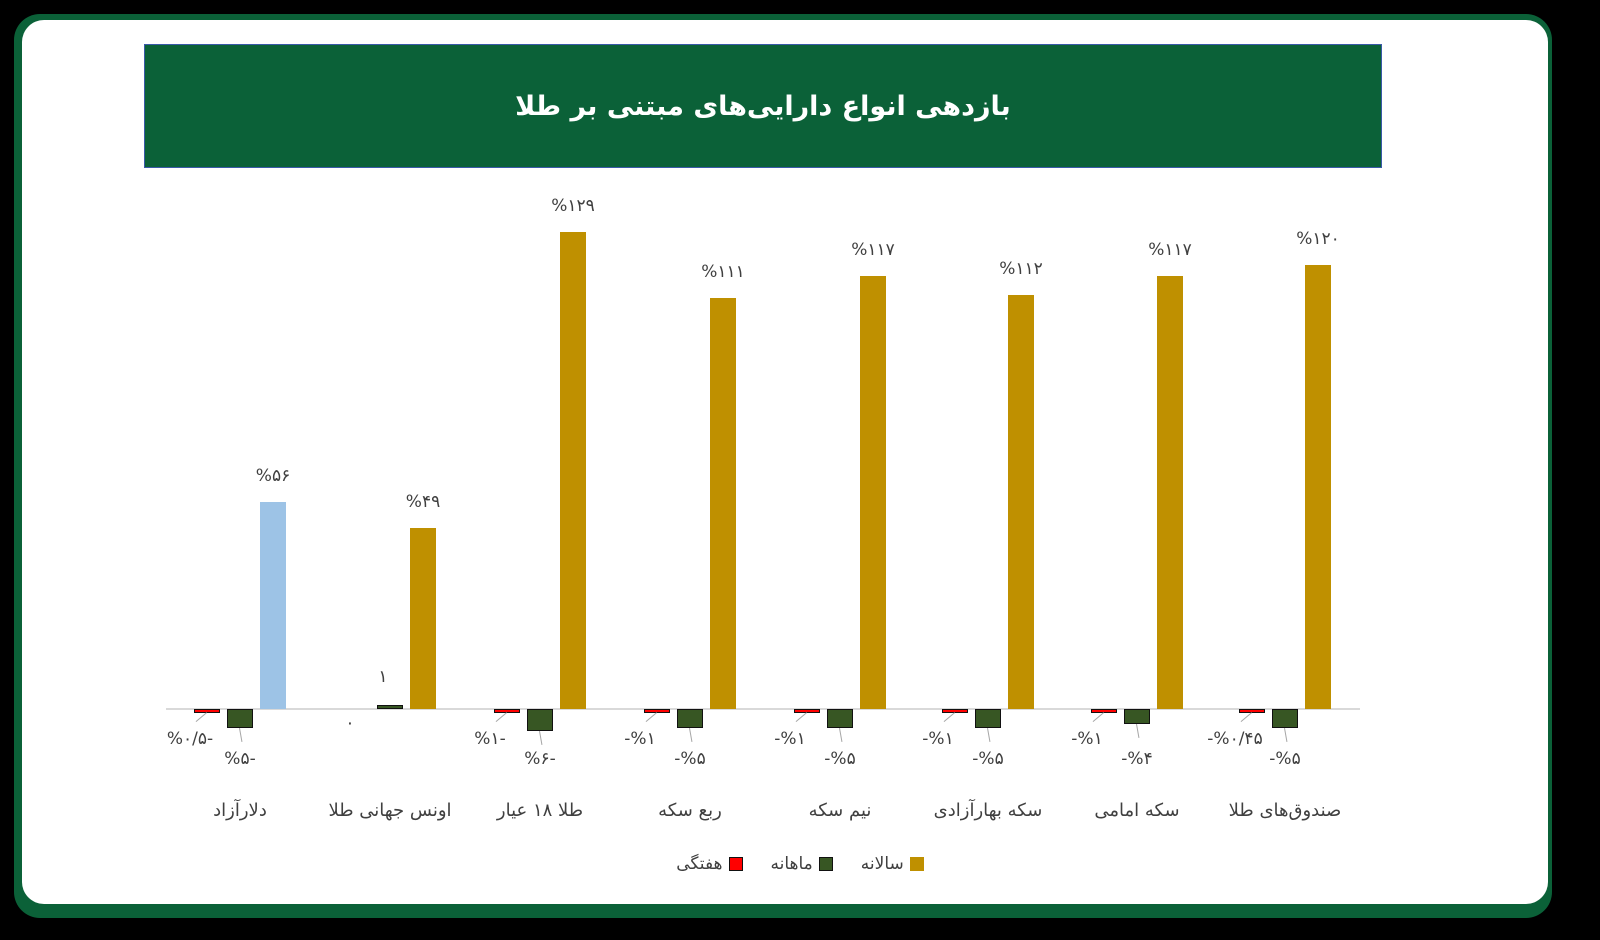  Describe the element at coordinates (1137, 810) in the screenshot. I see `category-label: سکه امامی` at that location.